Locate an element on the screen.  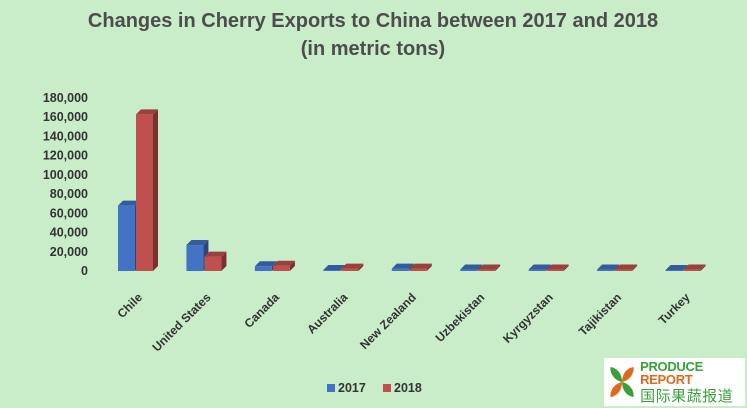
bar-2018-kyrgyzstan is located at coordinates (557, 267).